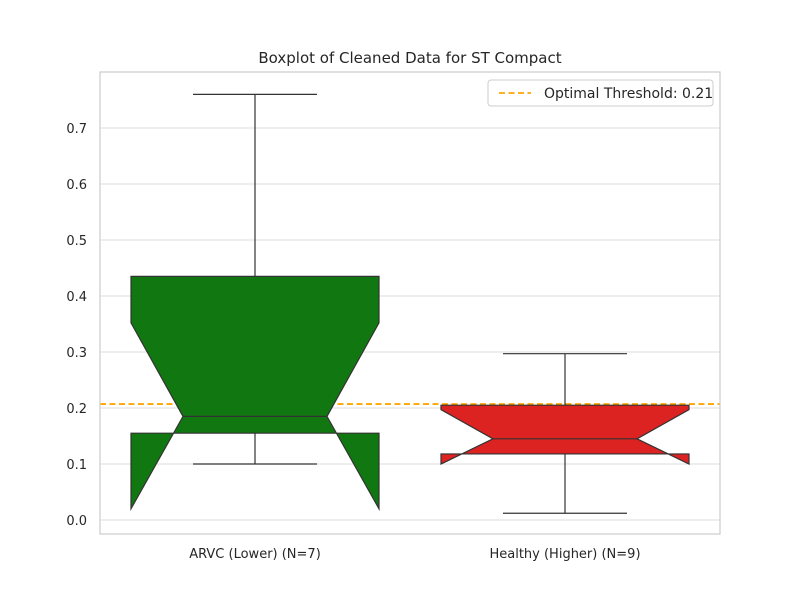 The image size is (800, 600). What do you see at coordinates (76, 185) in the screenshot?
I see `y-tick-label: 0.6` at bounding box center [76, 185].